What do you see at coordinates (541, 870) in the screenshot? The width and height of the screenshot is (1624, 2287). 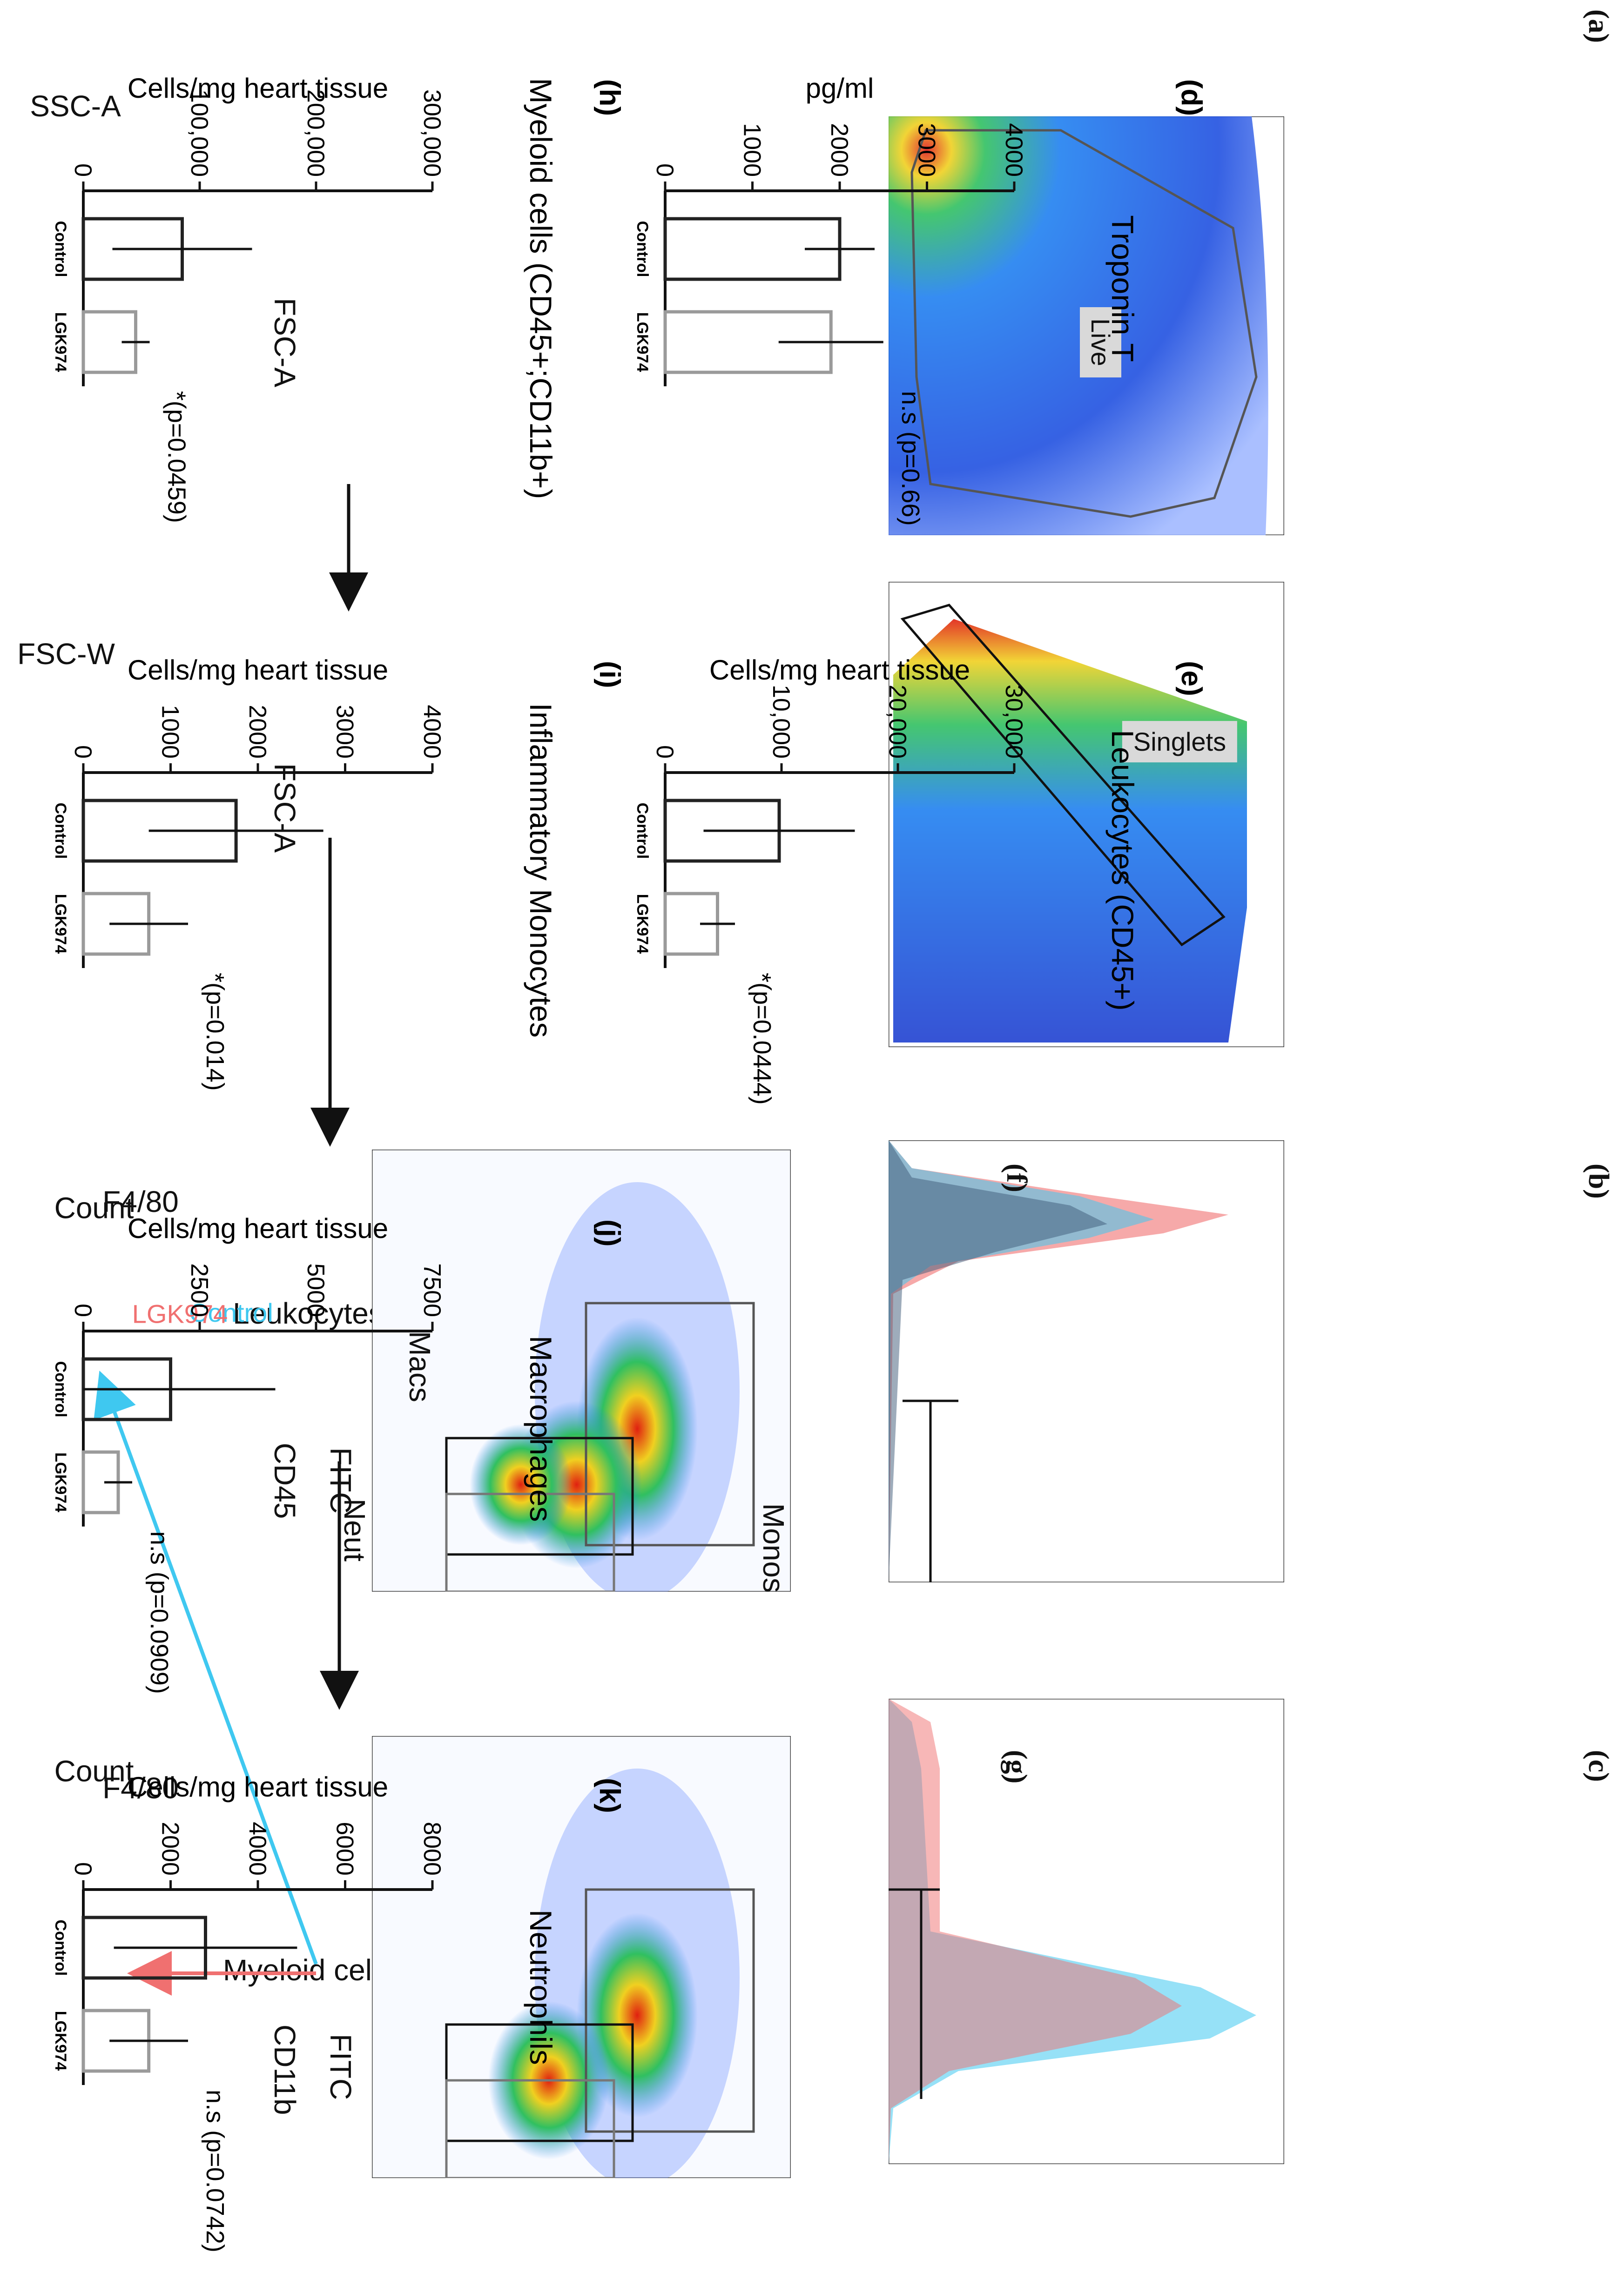 I see `chart-title-i: Inflammatory Monocytes` at bounding box center [541, 870].